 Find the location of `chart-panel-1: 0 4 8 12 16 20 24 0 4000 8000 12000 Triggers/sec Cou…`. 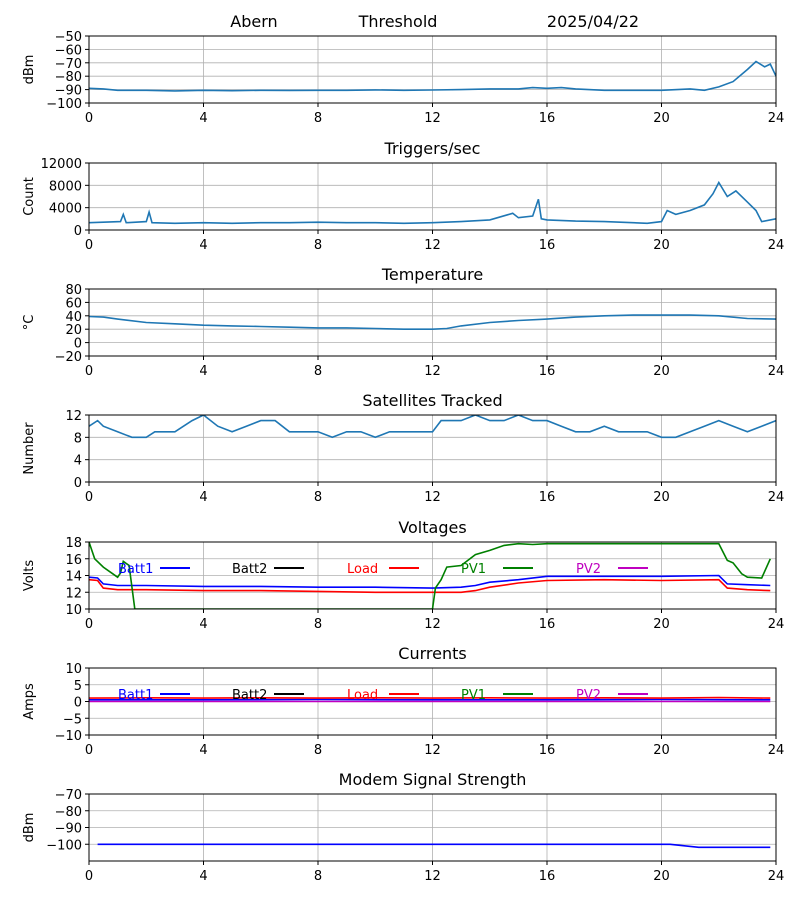

chart-panel-1: 0 4 8 12 16 20 24 0 4000 8000 12000 Triggers/sec Cou… is located at coordinates (403, 196).